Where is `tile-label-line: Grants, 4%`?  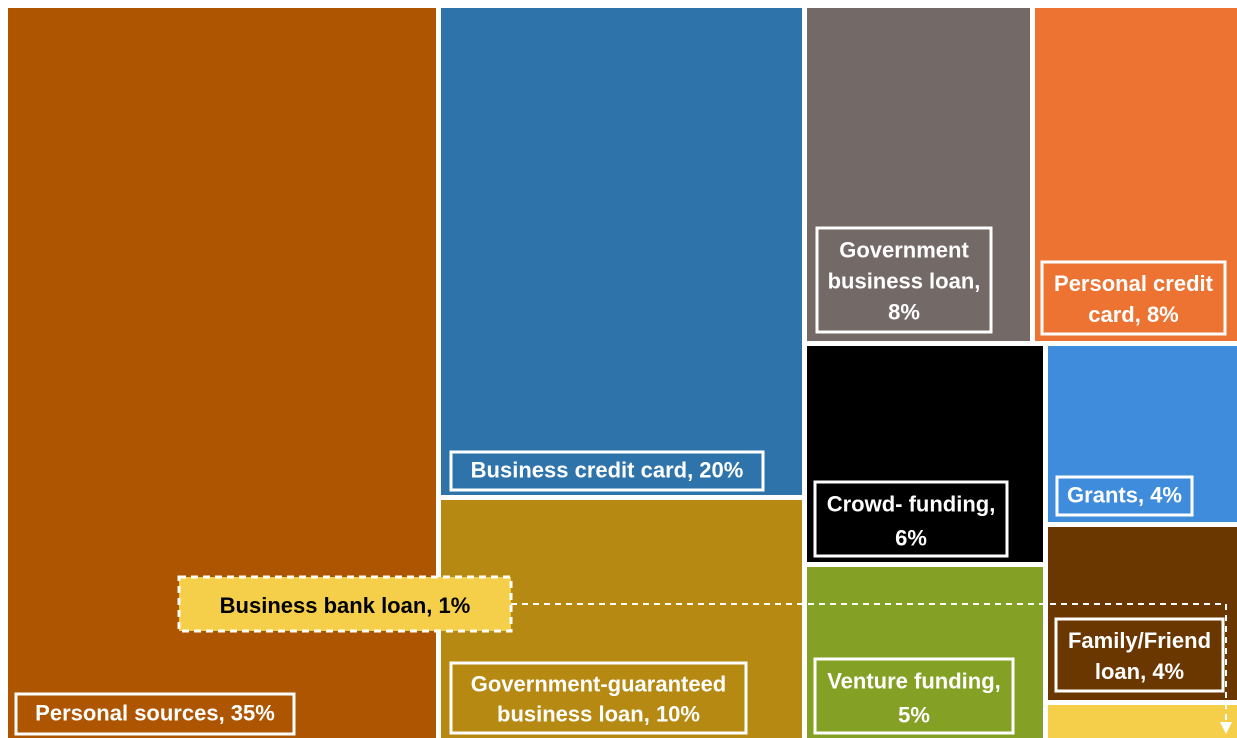
tile-label-line: Grants, 4% is located at coordinates (1124, 495).